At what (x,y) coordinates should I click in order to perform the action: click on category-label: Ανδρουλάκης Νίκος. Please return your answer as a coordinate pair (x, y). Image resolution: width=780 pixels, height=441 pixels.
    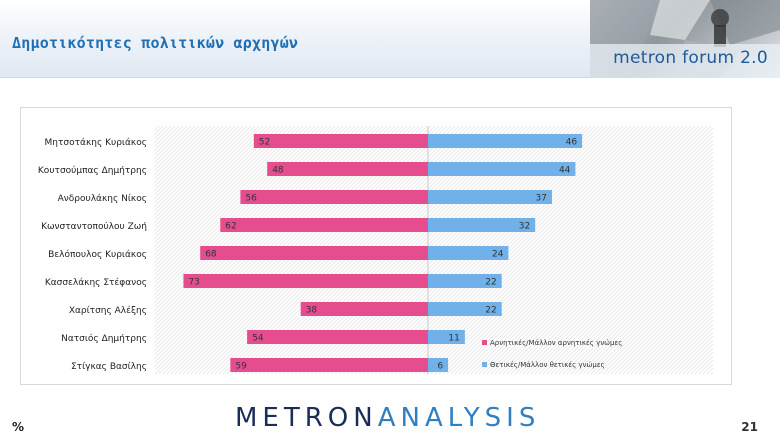
    Looking at the image, I should click on (102, 199).